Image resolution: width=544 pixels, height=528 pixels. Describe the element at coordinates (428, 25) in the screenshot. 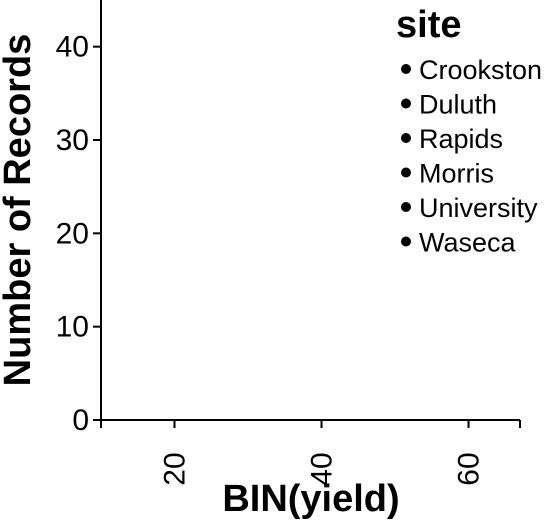

I see `legend-title: site` at that location.